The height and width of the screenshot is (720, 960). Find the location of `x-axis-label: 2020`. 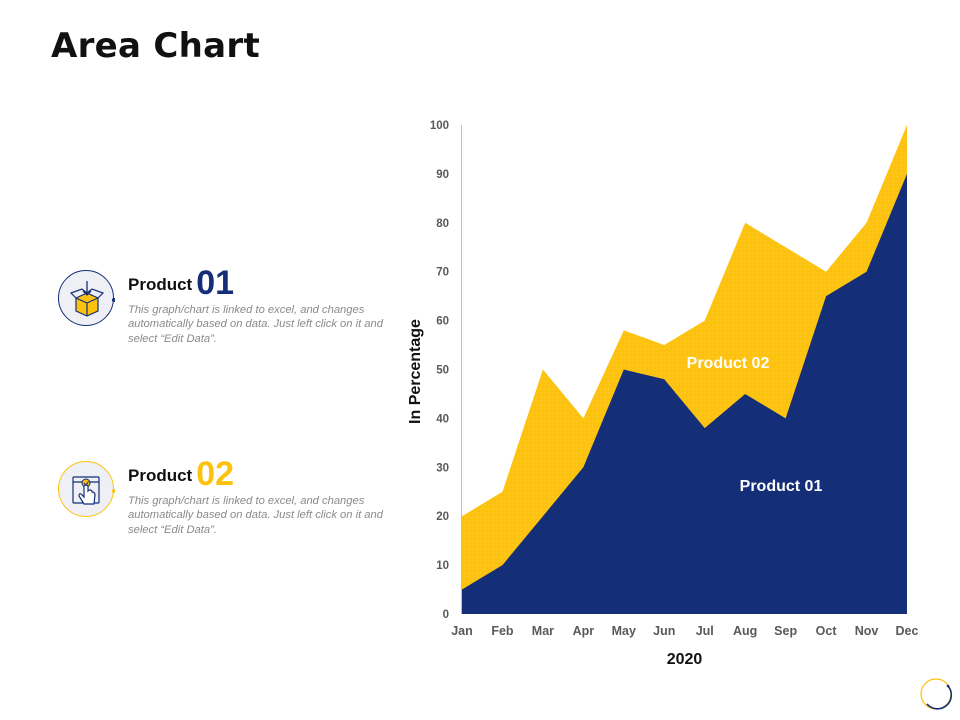

x-axis-label: 2020 is located at coordinates (685, 659).